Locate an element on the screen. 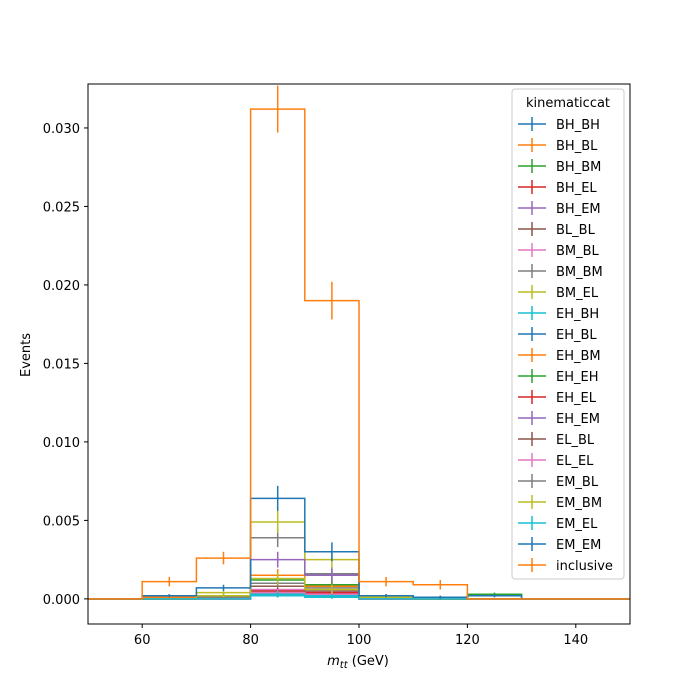 This screenshot has width=700, height=700. legend-box is located at coordinates (568, 334).